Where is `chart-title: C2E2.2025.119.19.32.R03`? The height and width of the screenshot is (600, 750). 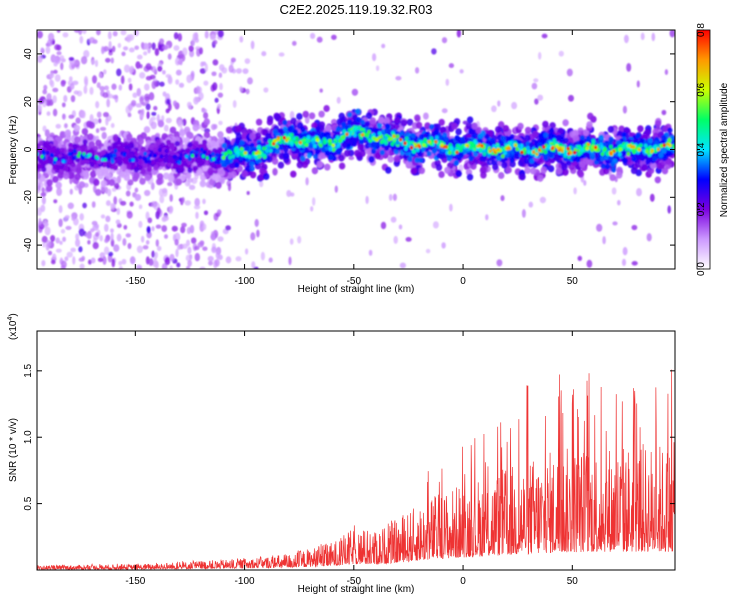
chart-title: C2E2.2025.119.19.32.R03 is located at coordinates (356, 9).